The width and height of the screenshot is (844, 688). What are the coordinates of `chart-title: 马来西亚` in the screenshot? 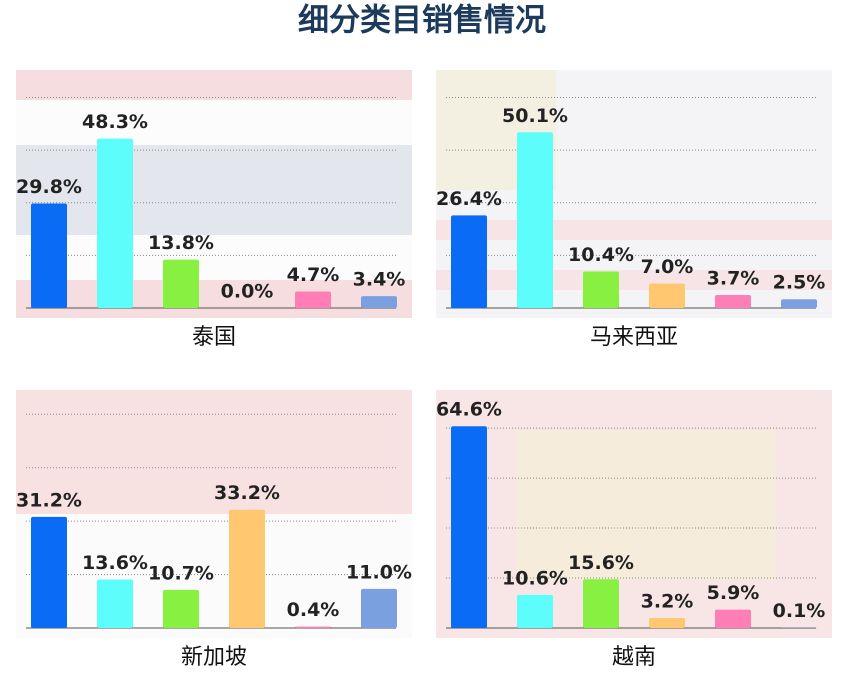 It's located at (634, 337).